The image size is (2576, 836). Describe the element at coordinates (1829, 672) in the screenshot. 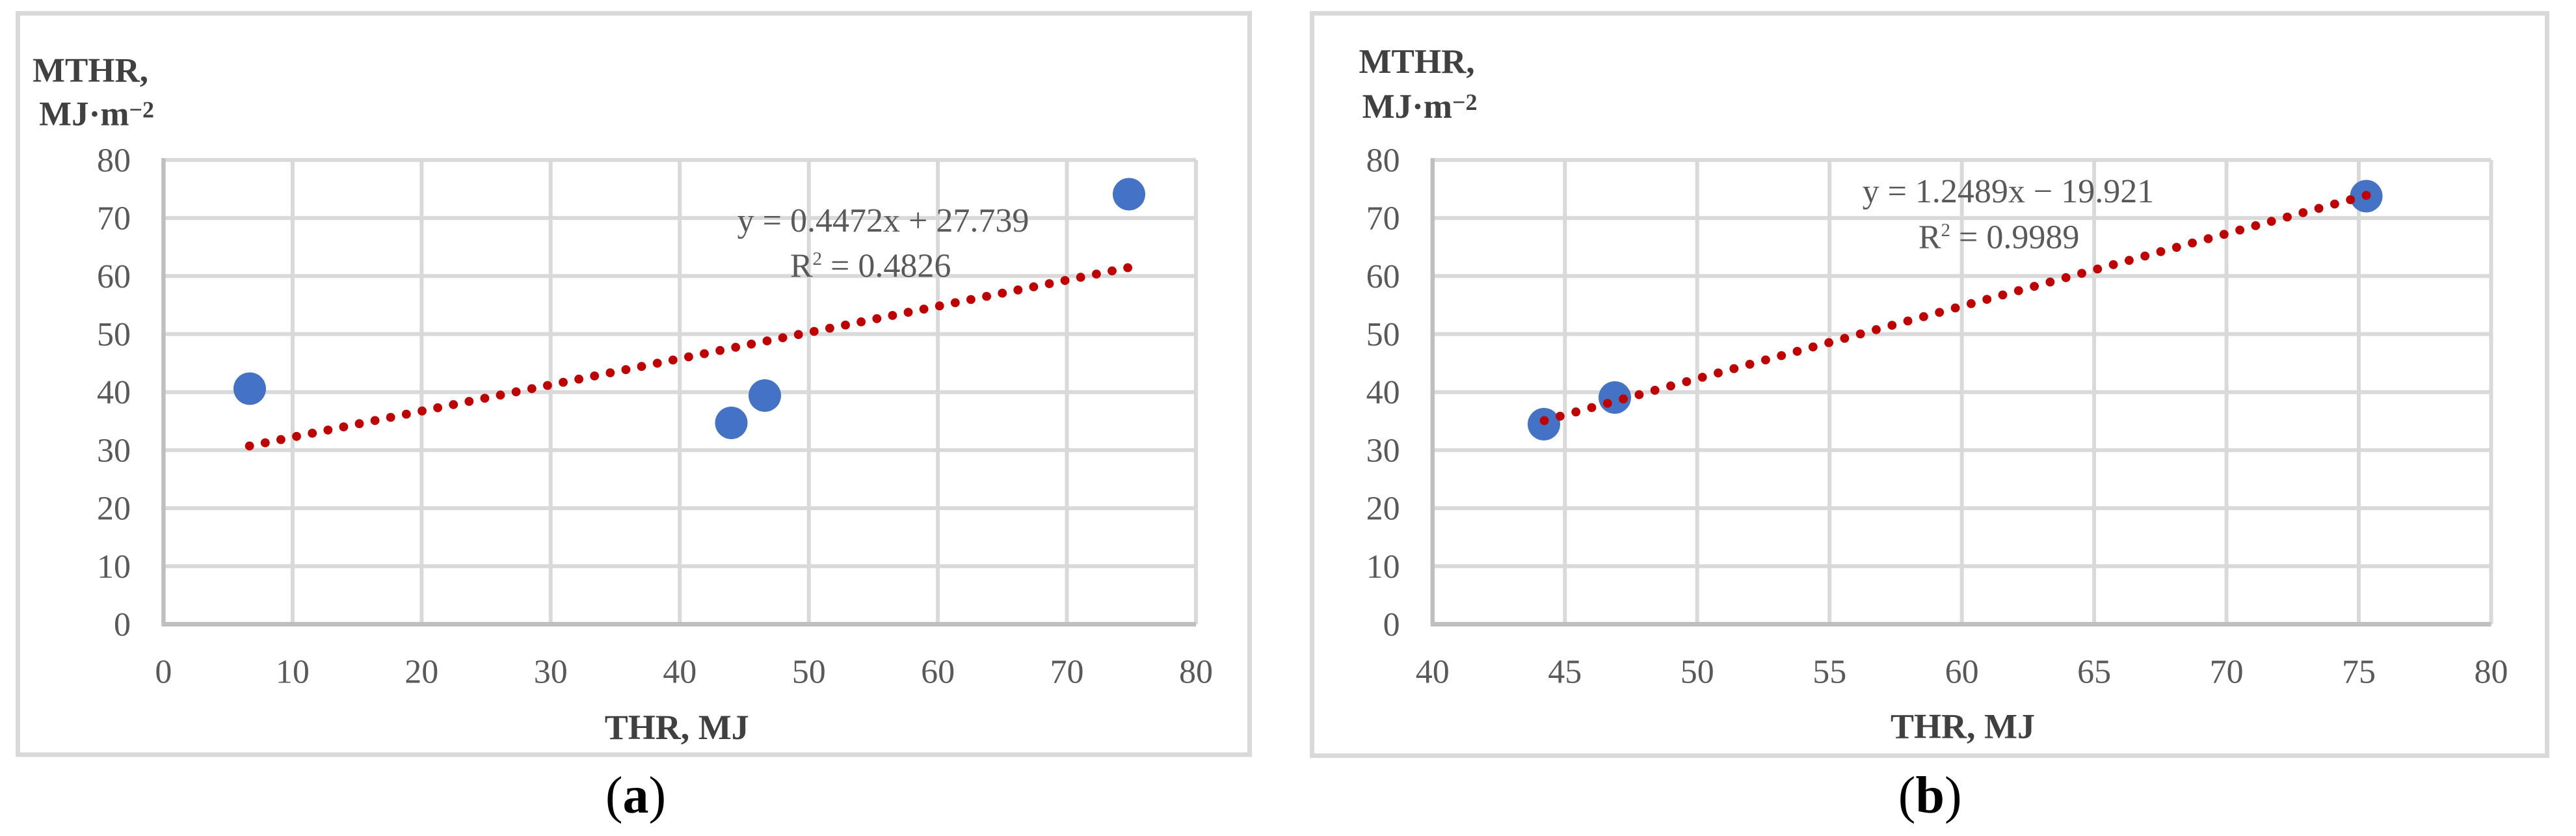

I see `svg-text: 55` at that location.